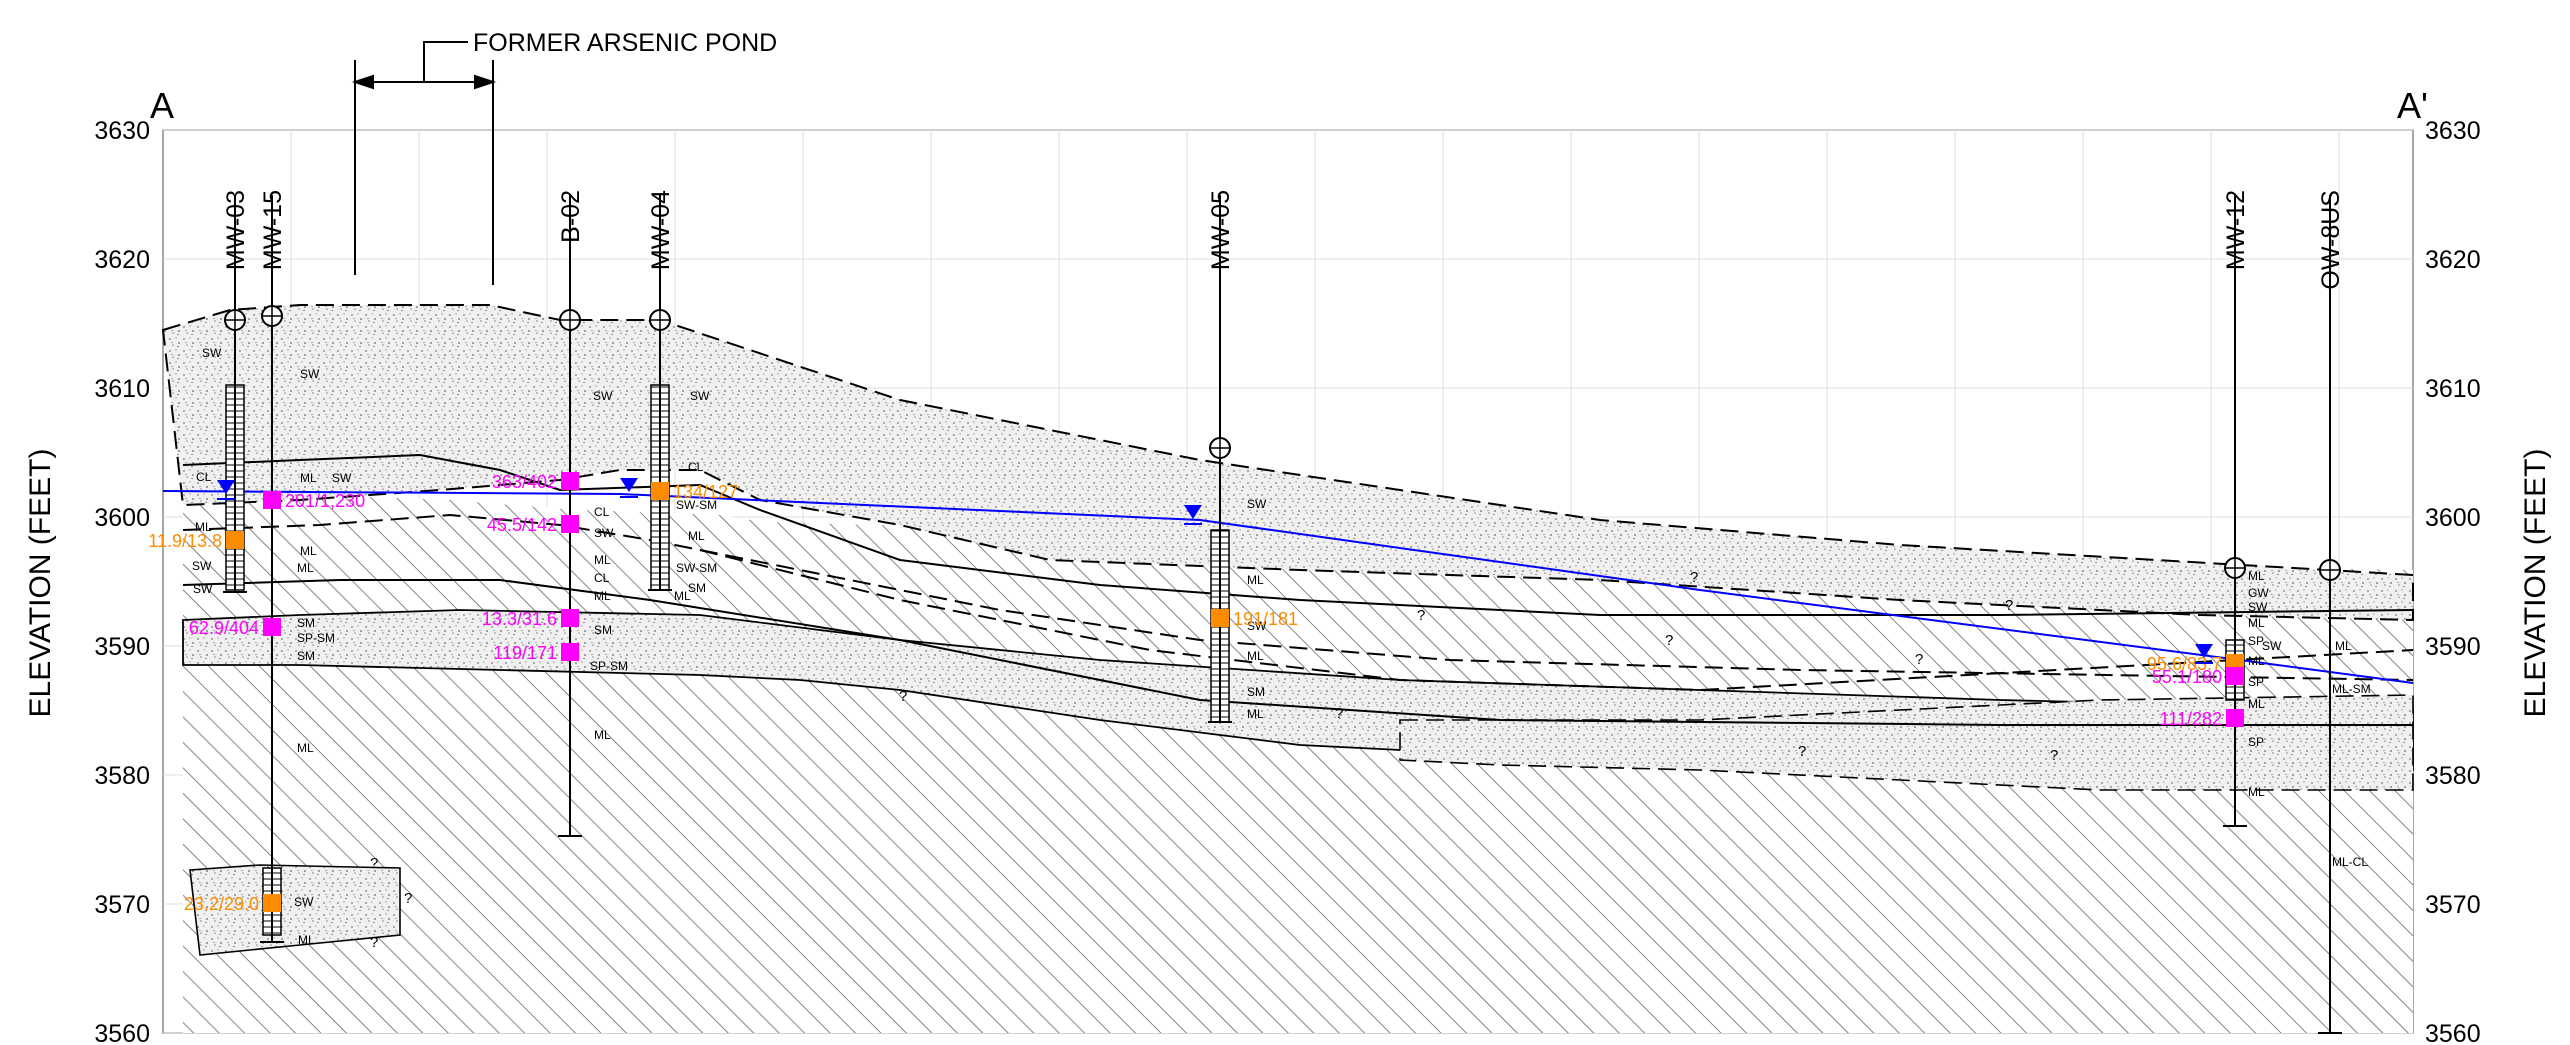 This screenshot has height=1045, width=2570. Describe the element at coordinates (2453, 131) in the screenshot. I see `y-tick-label-right: 3630` at that location.